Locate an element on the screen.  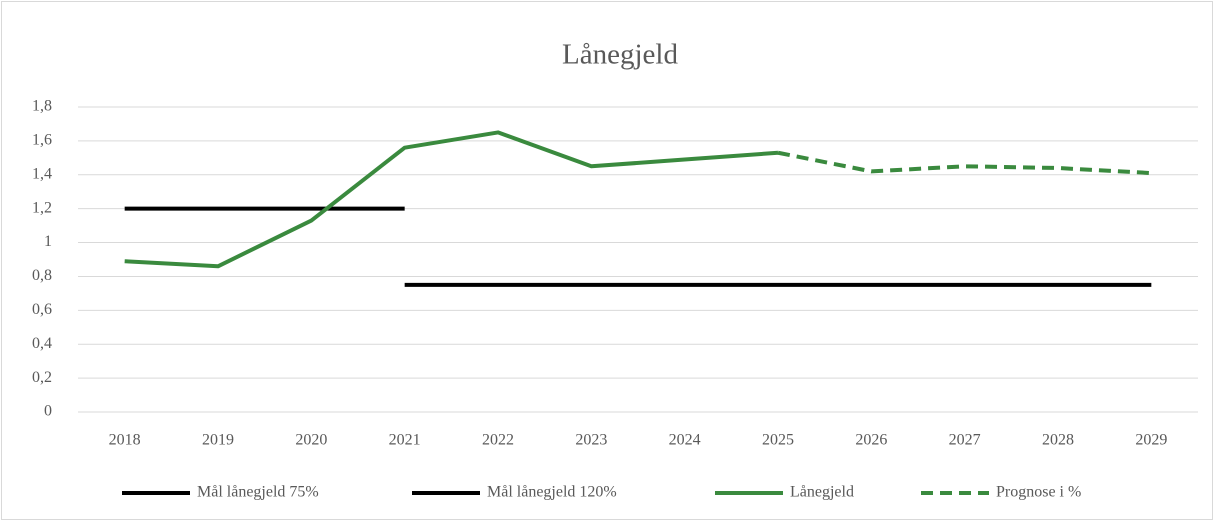
legend-label: Mål lånegjeld 120% is located at coordinates (552, 492).